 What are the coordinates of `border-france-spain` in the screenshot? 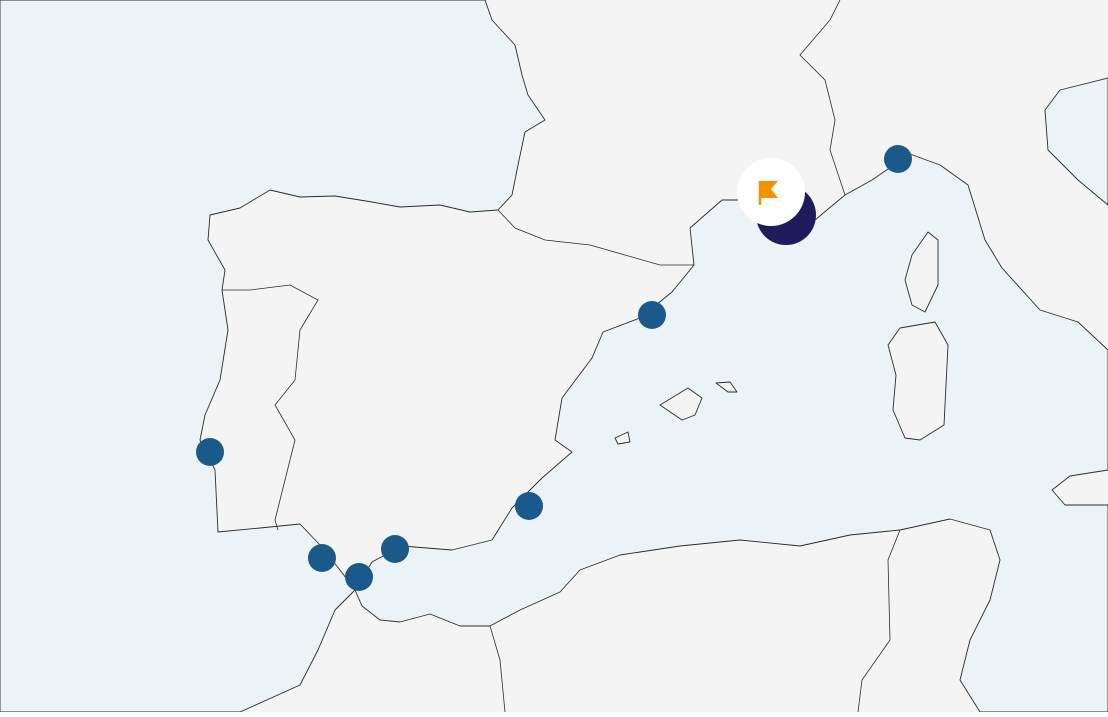 It's located at (595, 237).